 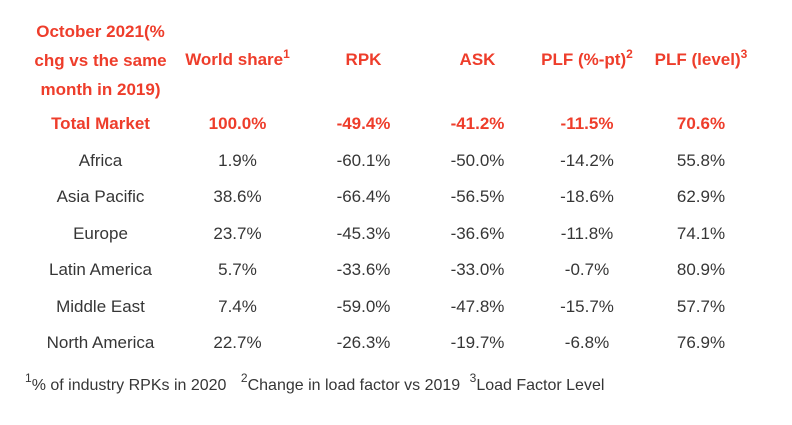 I want to click on row-latin-america-rpk: -33.6%, so click(x=363, y=270).